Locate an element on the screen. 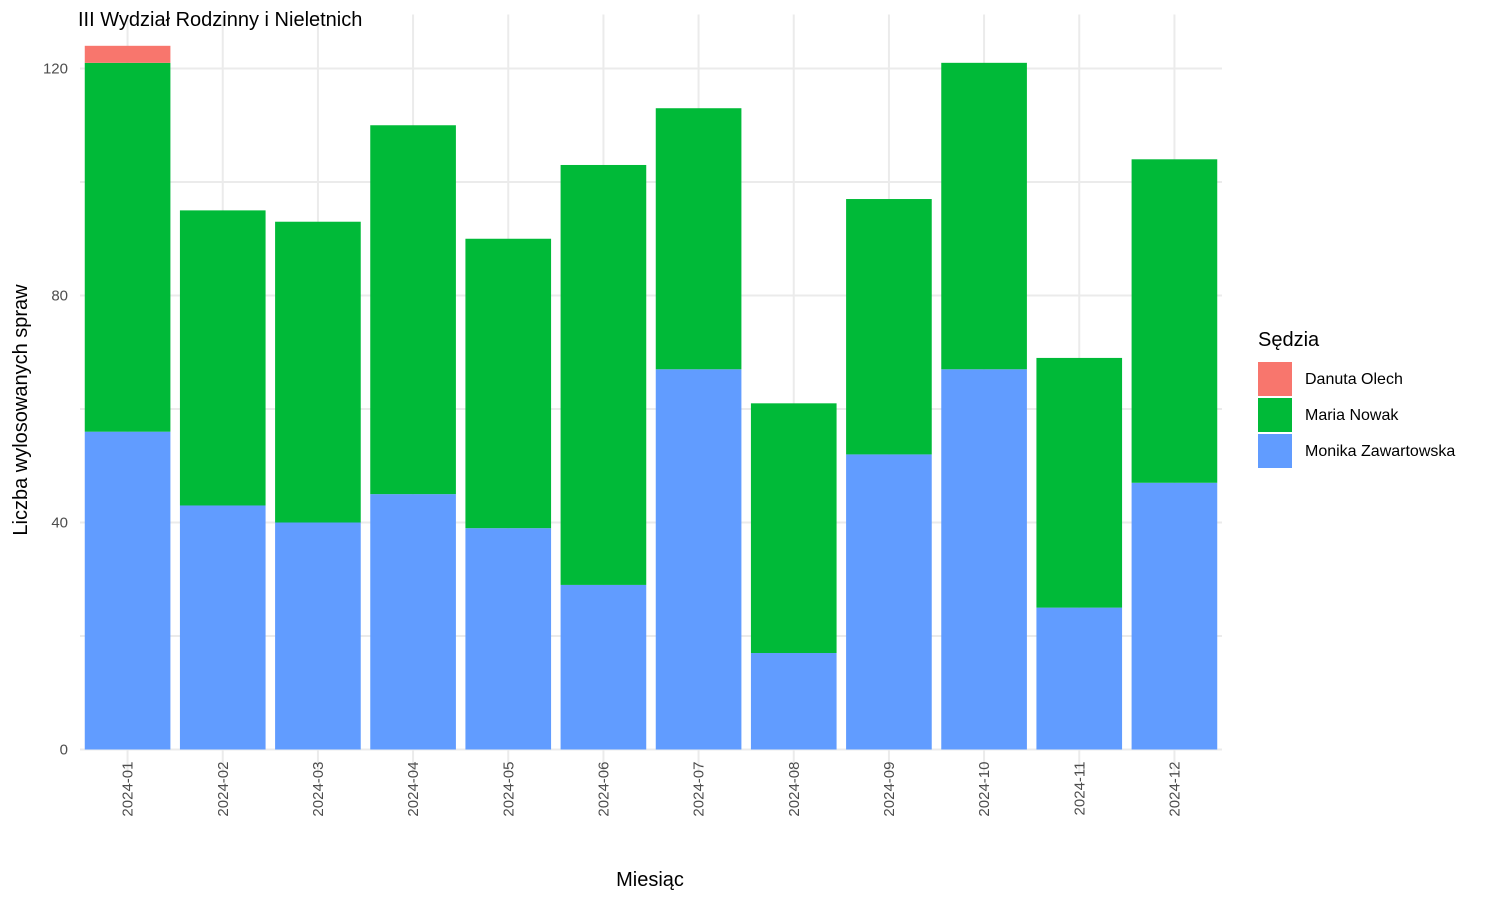 The width and height of the screenshot is (1500, 900). y-tick-label: 120 is located at coordinates (55, 69).